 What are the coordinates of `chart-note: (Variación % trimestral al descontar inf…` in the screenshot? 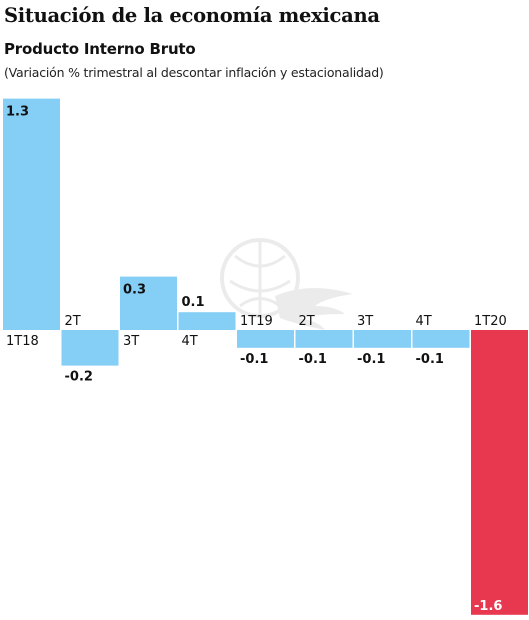 It's located at (194, 72).